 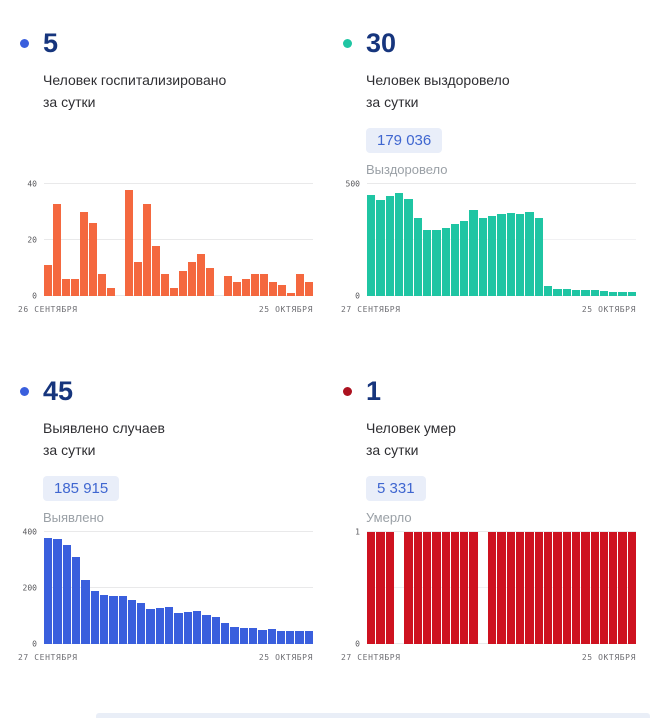 What do you see at coordinates (488, 384) in the screenshot?
I see `metric-header: 1` at bounding box center [488, 384].